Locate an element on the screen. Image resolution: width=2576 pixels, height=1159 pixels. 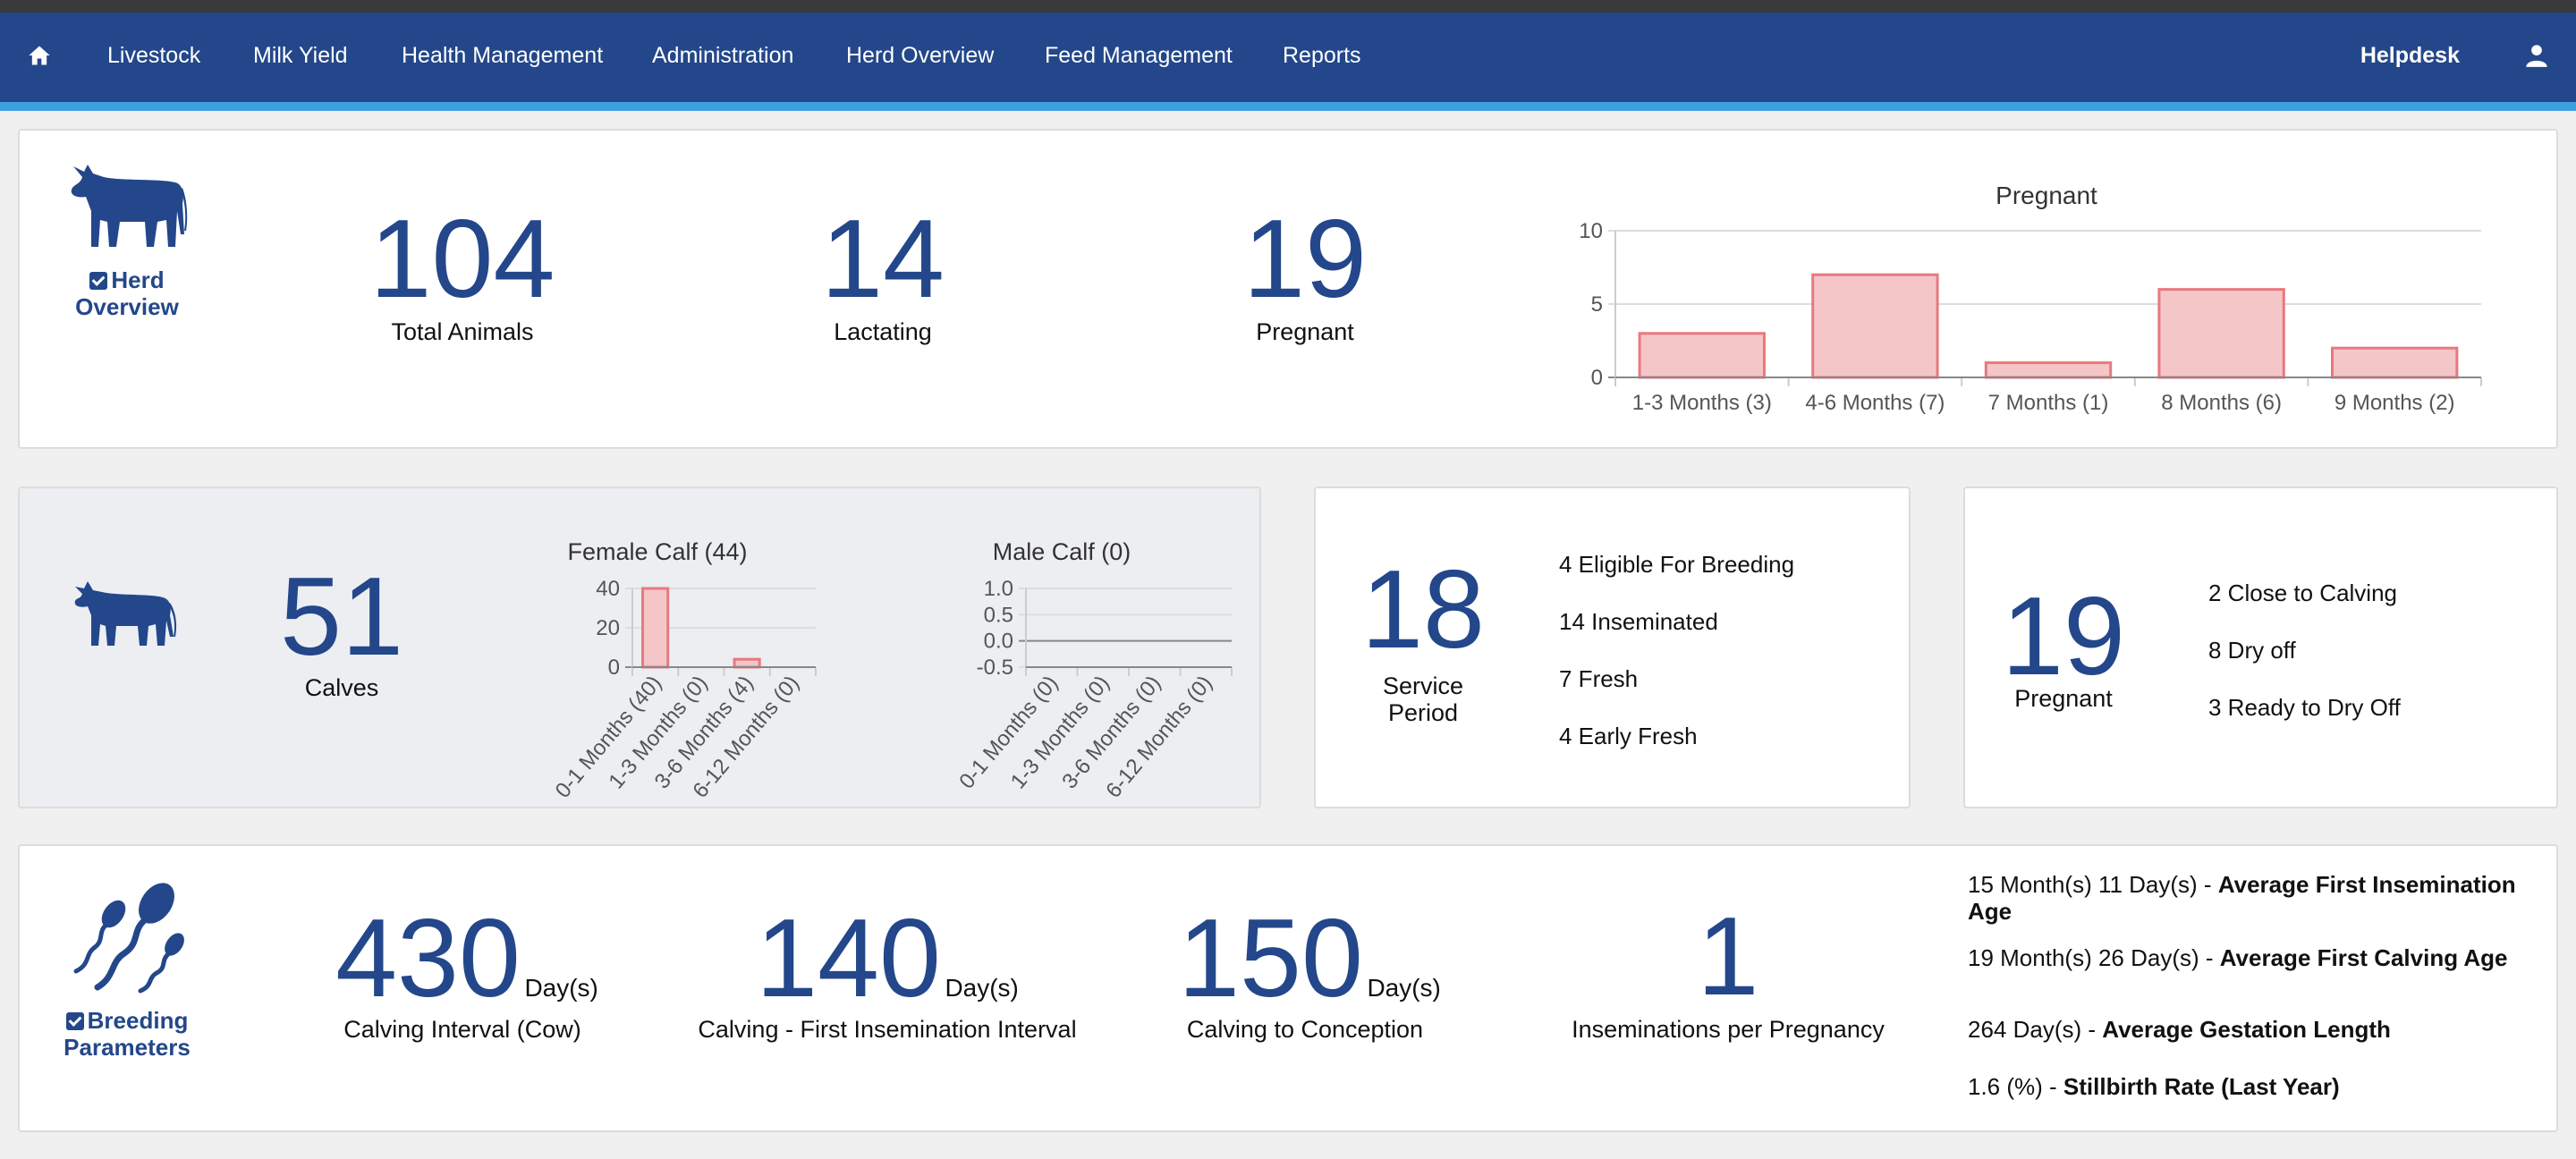
first-insemination-unit: Day(s) is located at coordinates (982, 988).